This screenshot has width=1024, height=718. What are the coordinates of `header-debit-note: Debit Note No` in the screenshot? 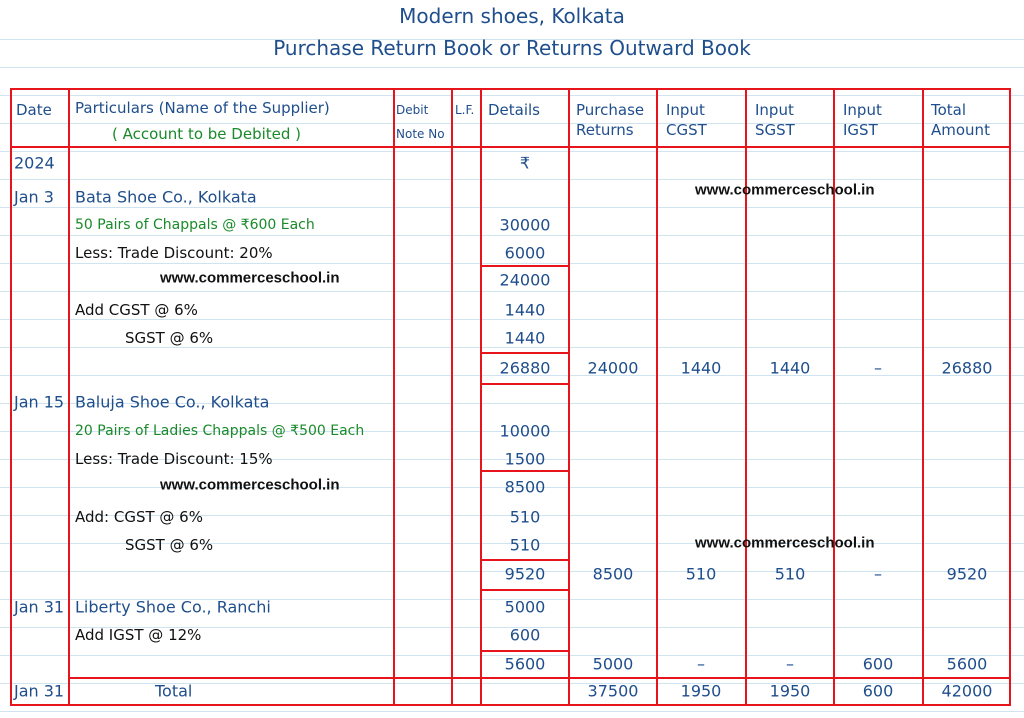 It's located at (420, 122).